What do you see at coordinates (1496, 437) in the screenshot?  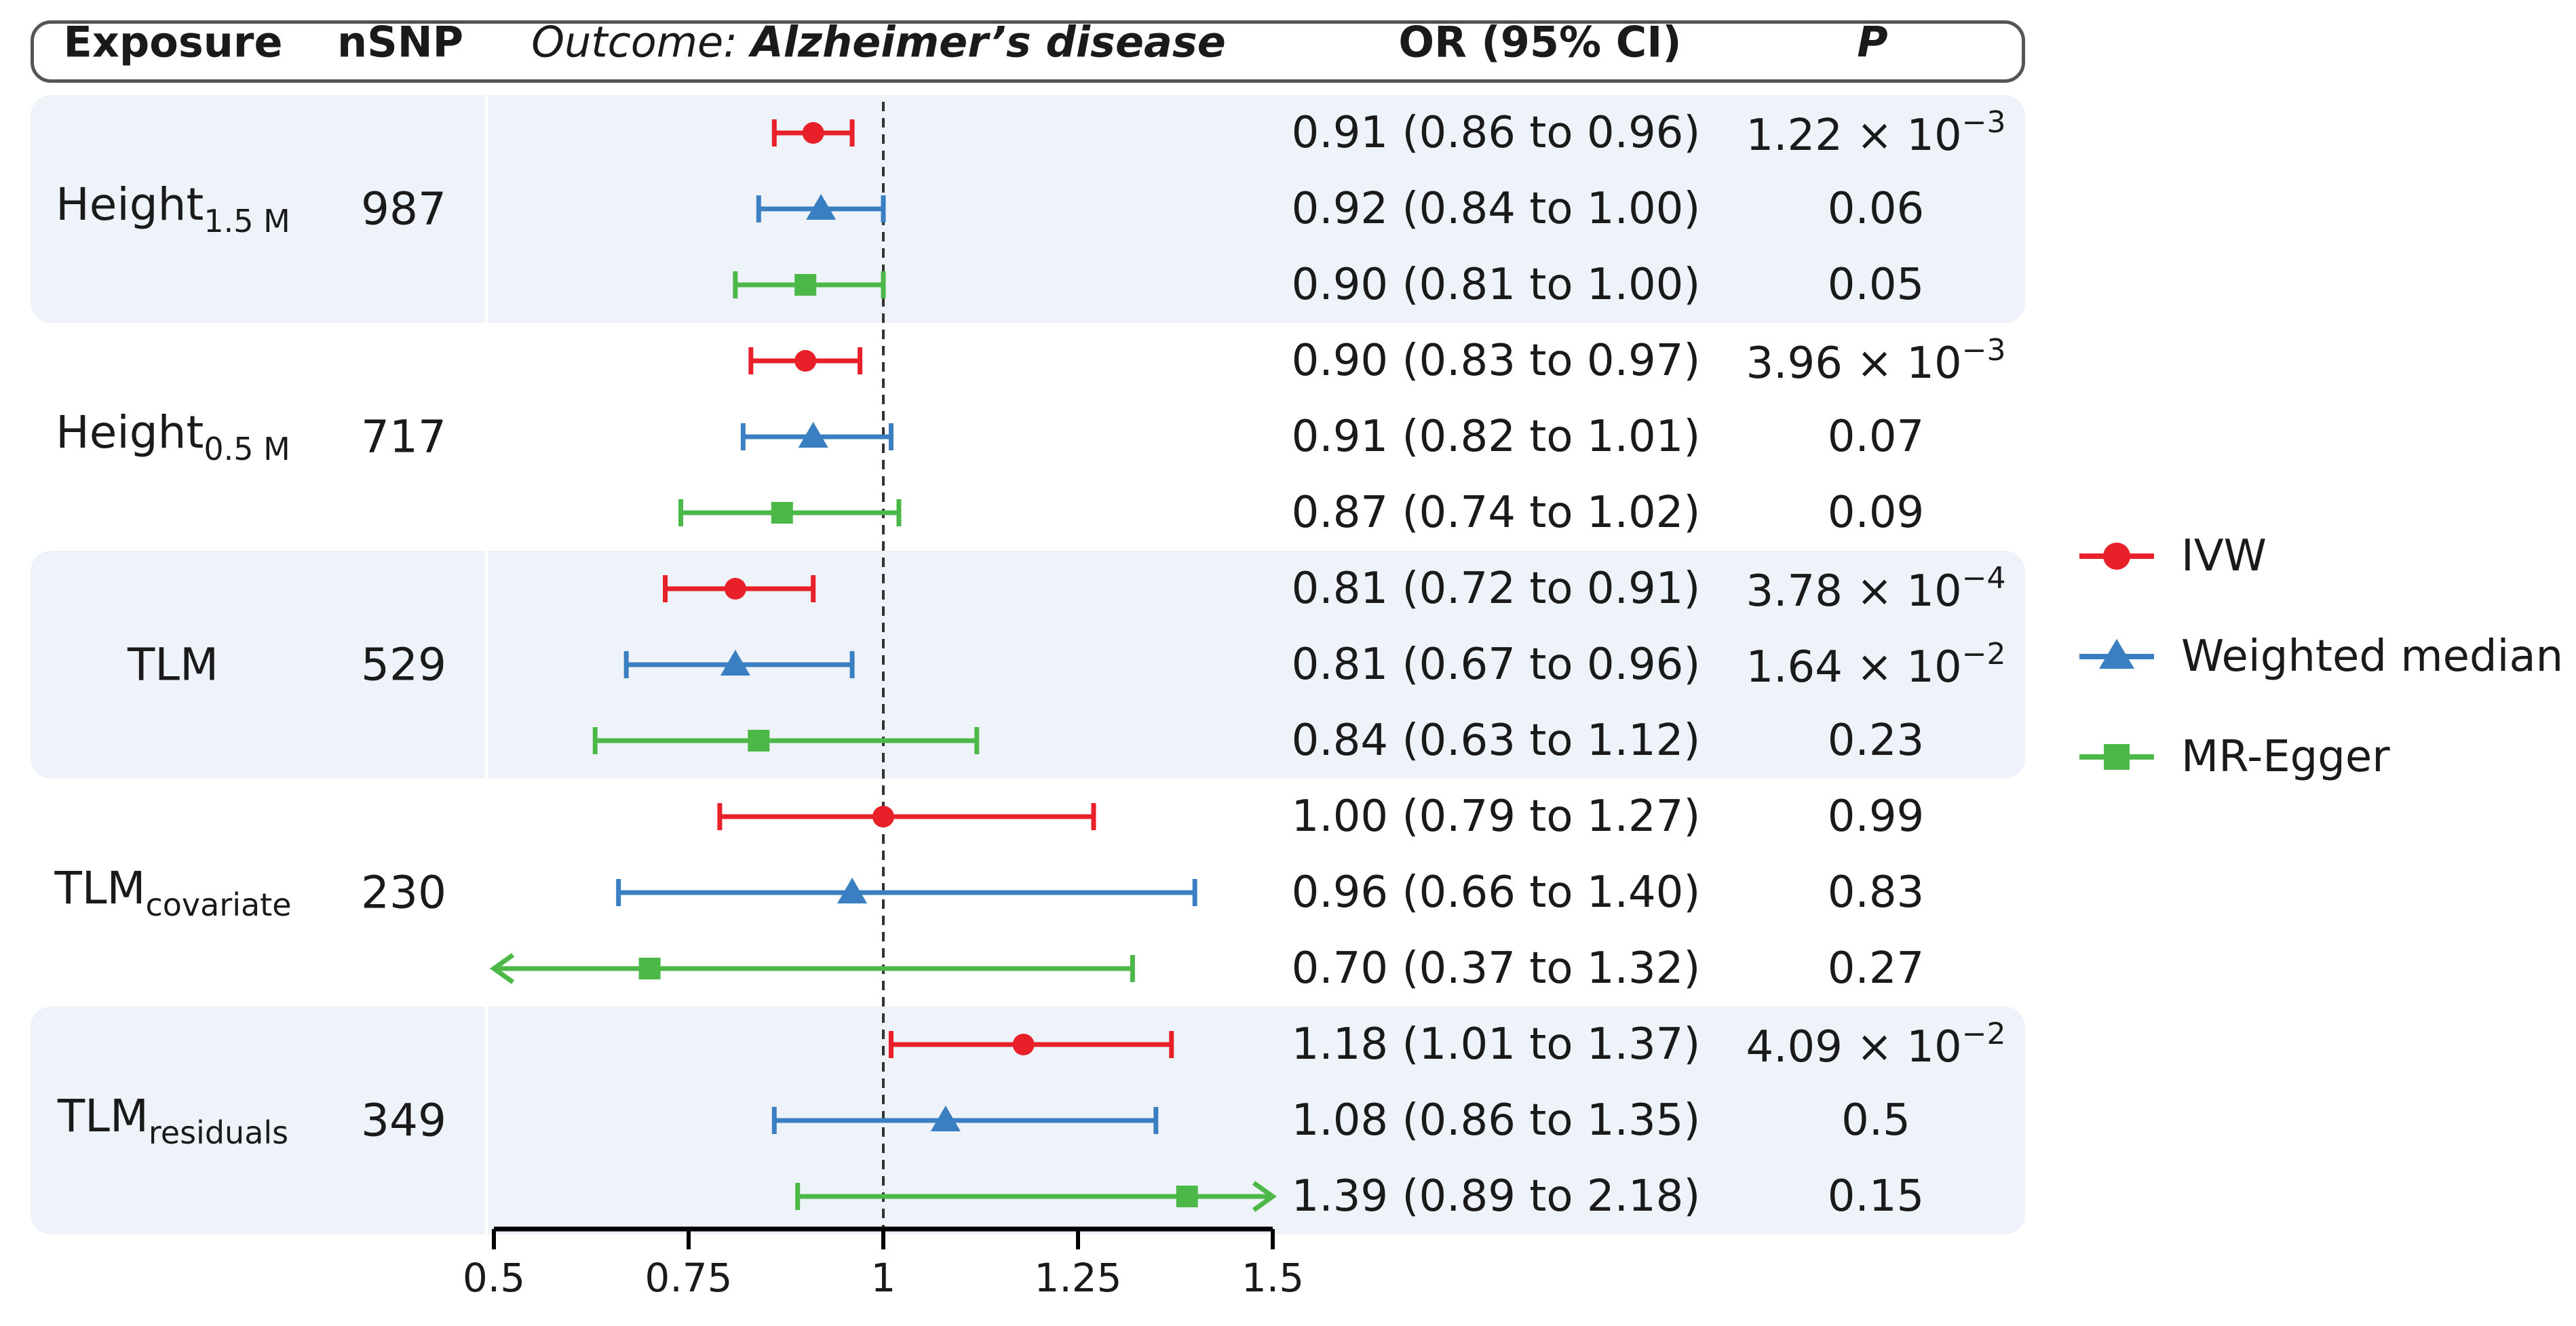 I see `or-ci-value: 0.91 (0.82 to 1.01)` at bounding box center [1496, 437].